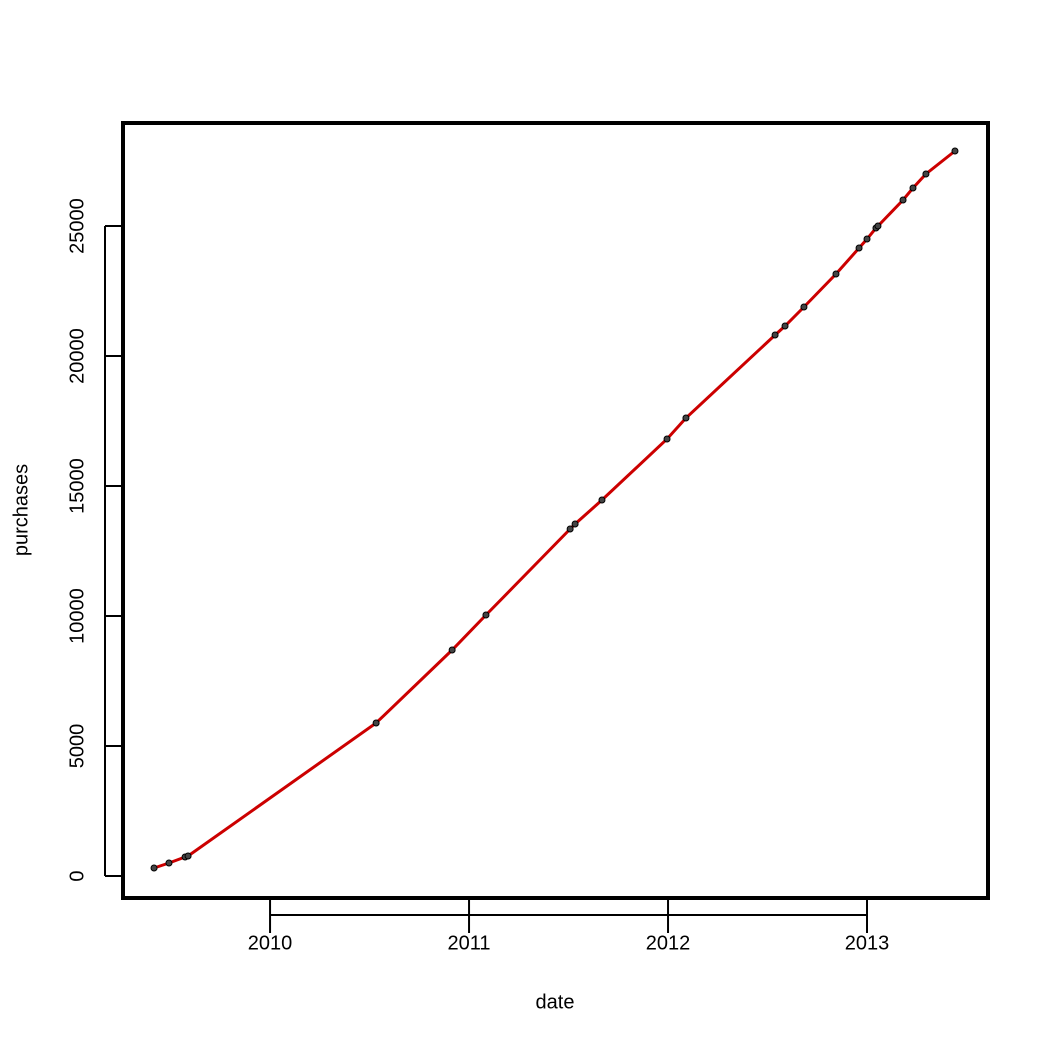 This screenshot has width=1050, height=1050. Describe the element at coordinates (270, 943) in the screenshot. I see `x-tick-label: 2010` at that location.